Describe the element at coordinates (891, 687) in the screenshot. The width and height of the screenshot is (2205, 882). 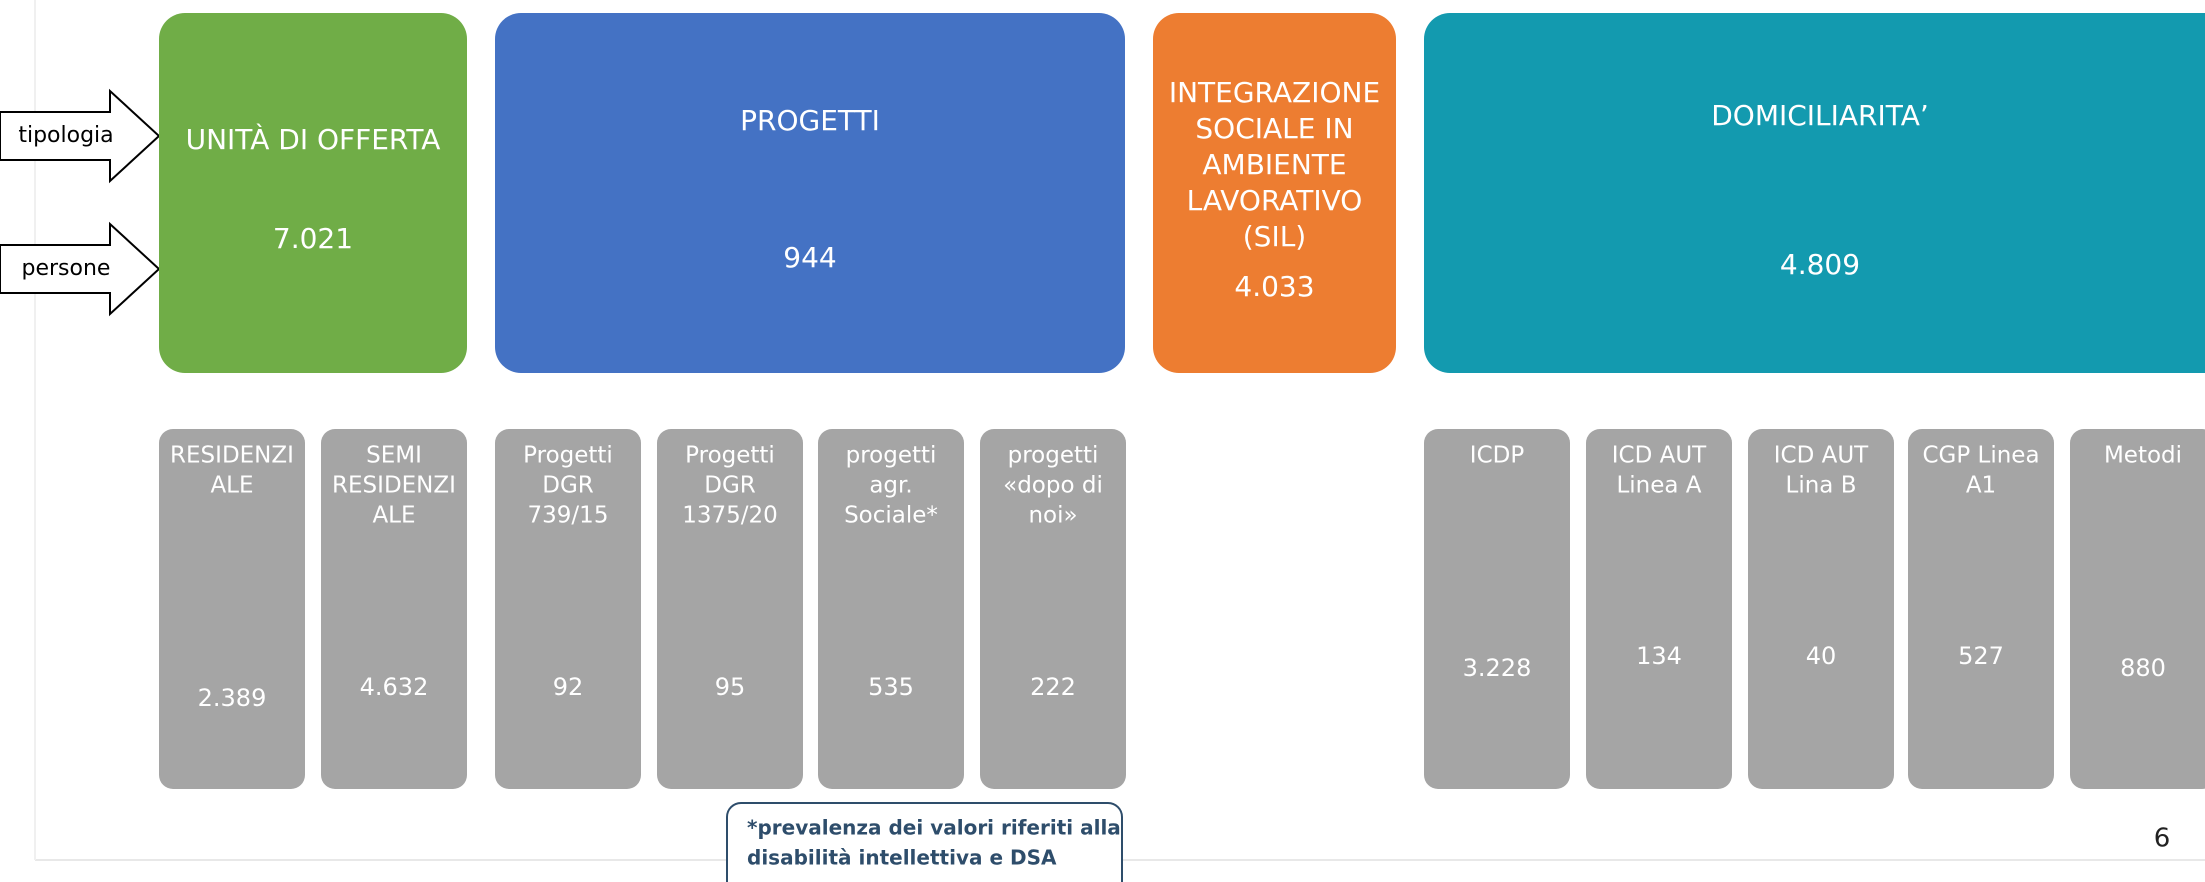
I see `sub-box-value: 535` at that location.